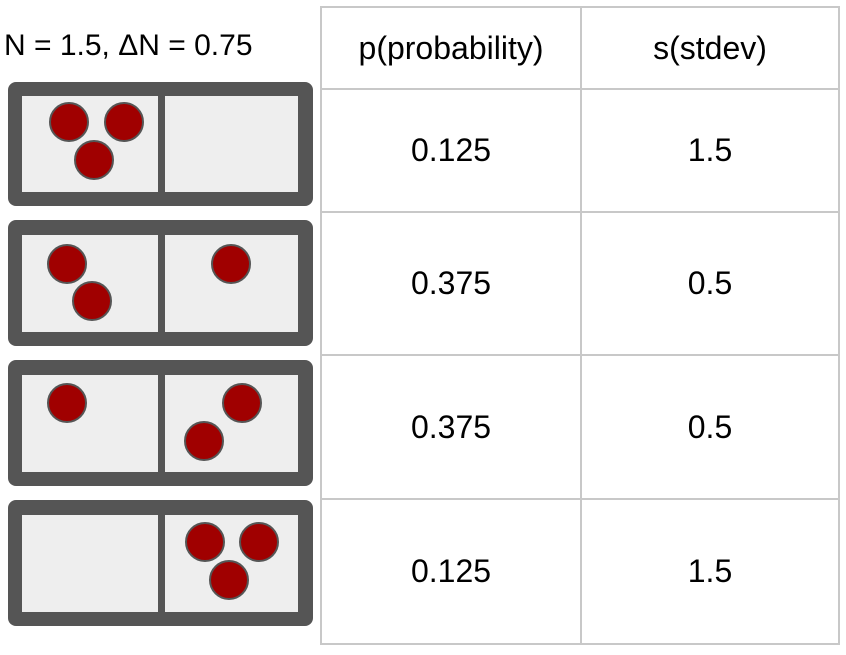 Image resolution: width=846 pixels, height=655 pixels. What do you see at coordinates (231, 144) in the screenshot?
I see `right-compartment` at bounding box center [231, 144].